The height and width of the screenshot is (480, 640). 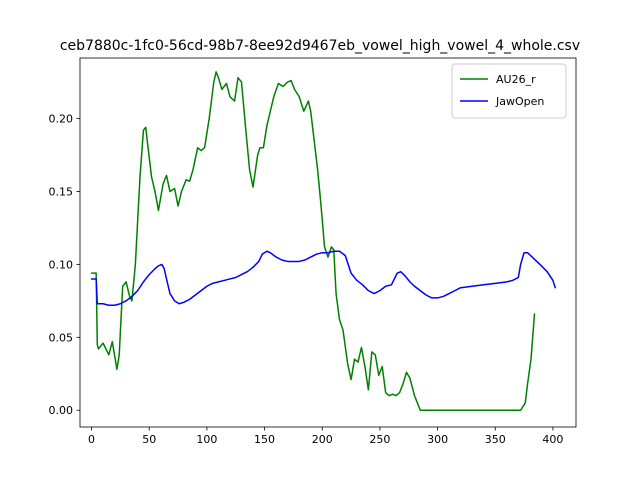 I want to click on y-axis: 0.00 0.05 0.10 0.15 0.20, so click(x=64, y=265).